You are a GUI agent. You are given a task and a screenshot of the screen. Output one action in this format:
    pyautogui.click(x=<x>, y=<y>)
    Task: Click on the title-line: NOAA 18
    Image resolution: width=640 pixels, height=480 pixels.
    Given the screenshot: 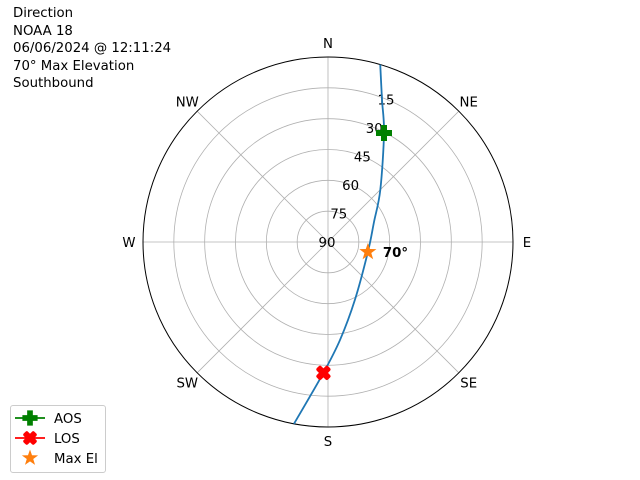 What is the action you would take?
    pyautogui.click(x=43, y=31)
    